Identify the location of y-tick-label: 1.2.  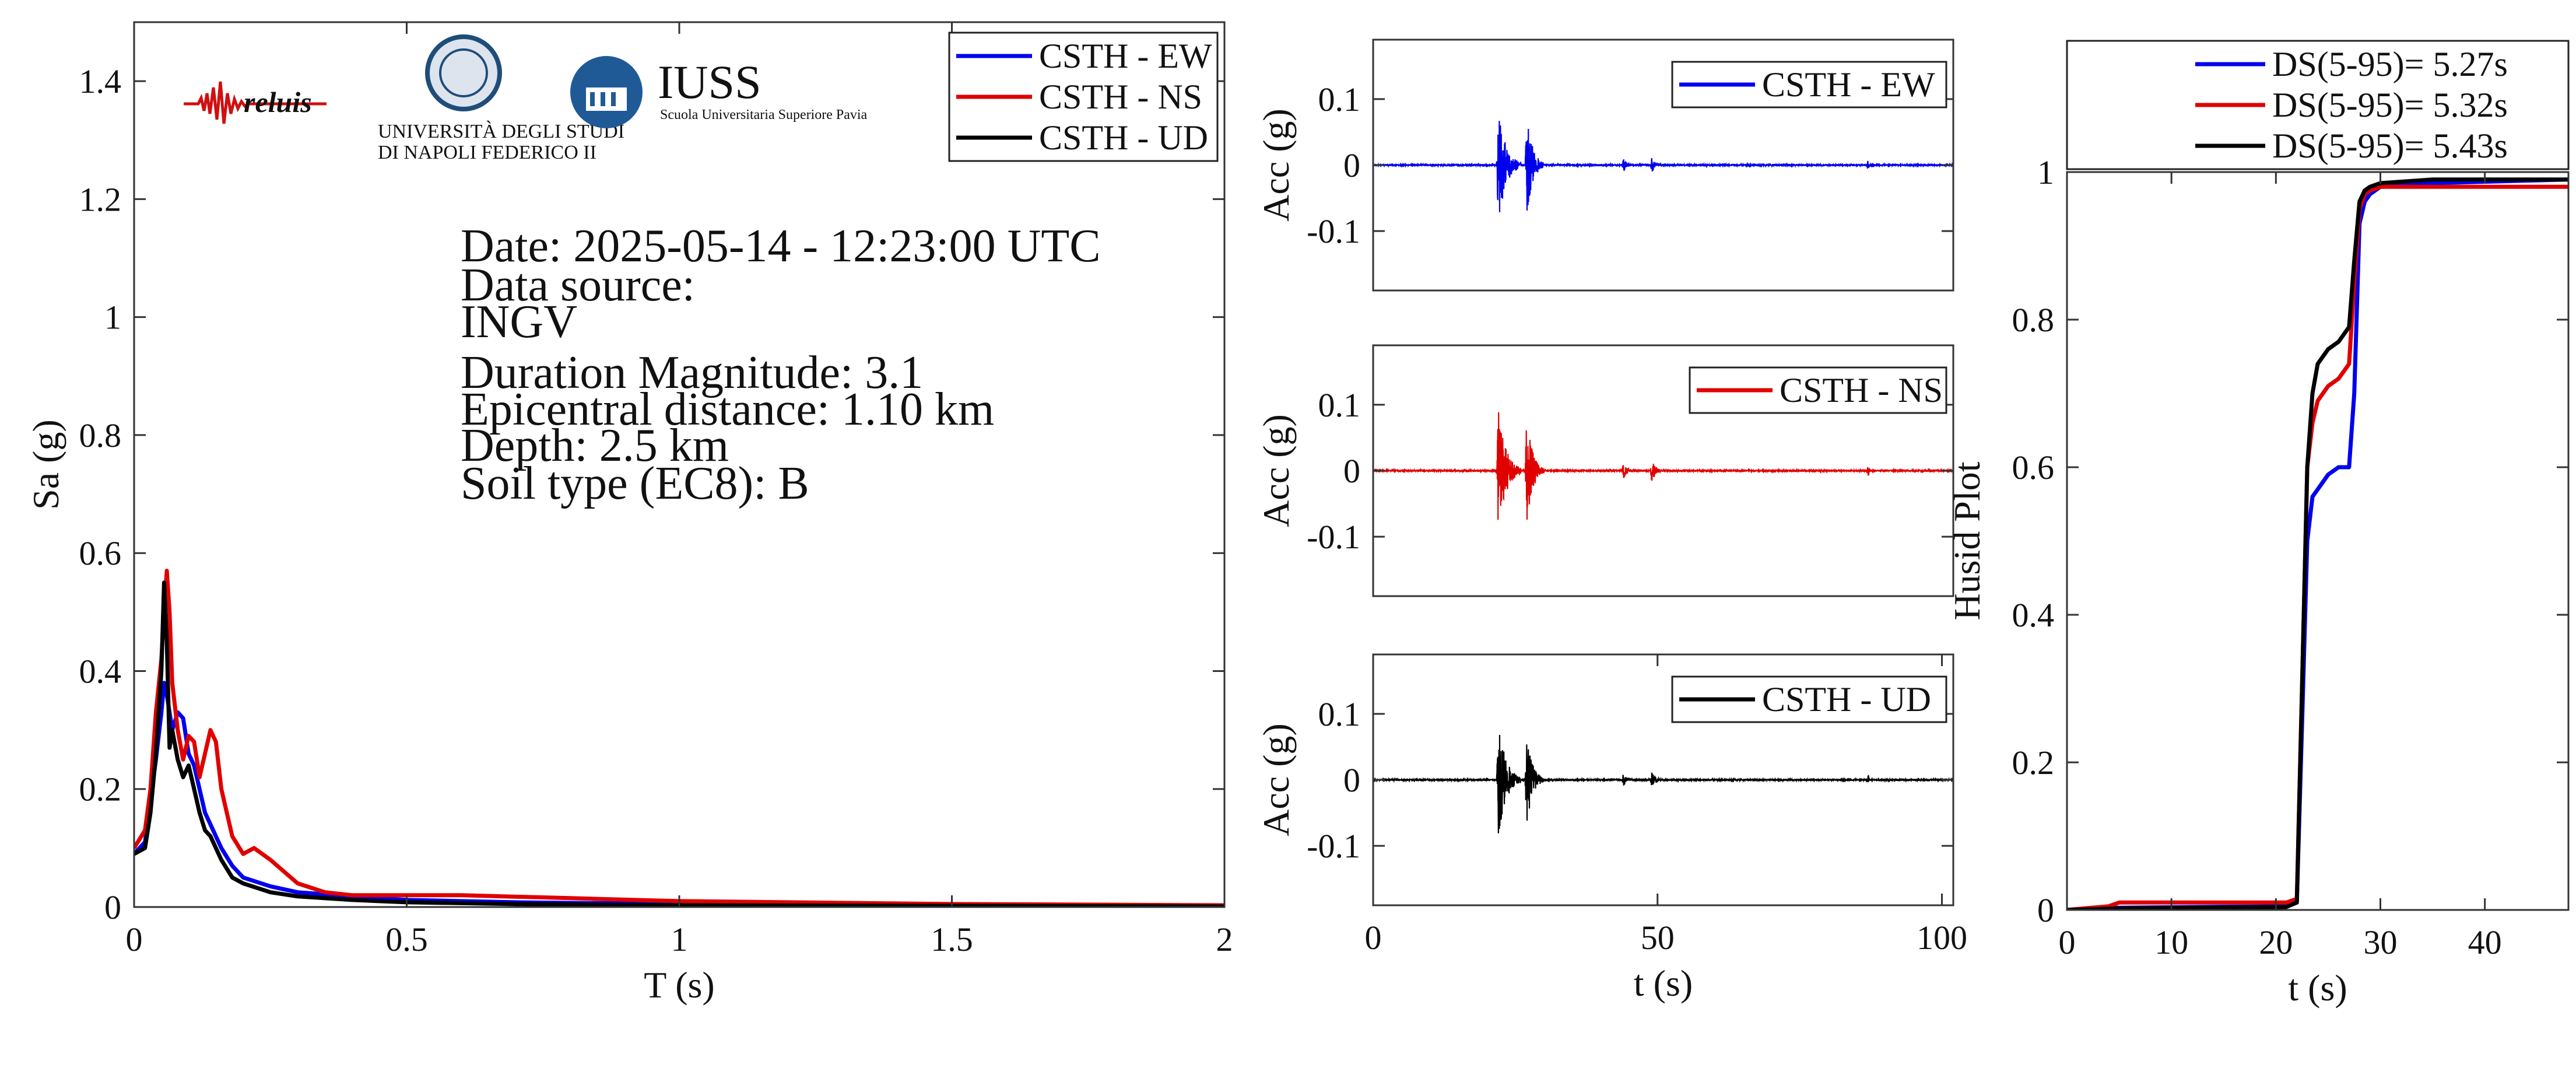
(100, 199).